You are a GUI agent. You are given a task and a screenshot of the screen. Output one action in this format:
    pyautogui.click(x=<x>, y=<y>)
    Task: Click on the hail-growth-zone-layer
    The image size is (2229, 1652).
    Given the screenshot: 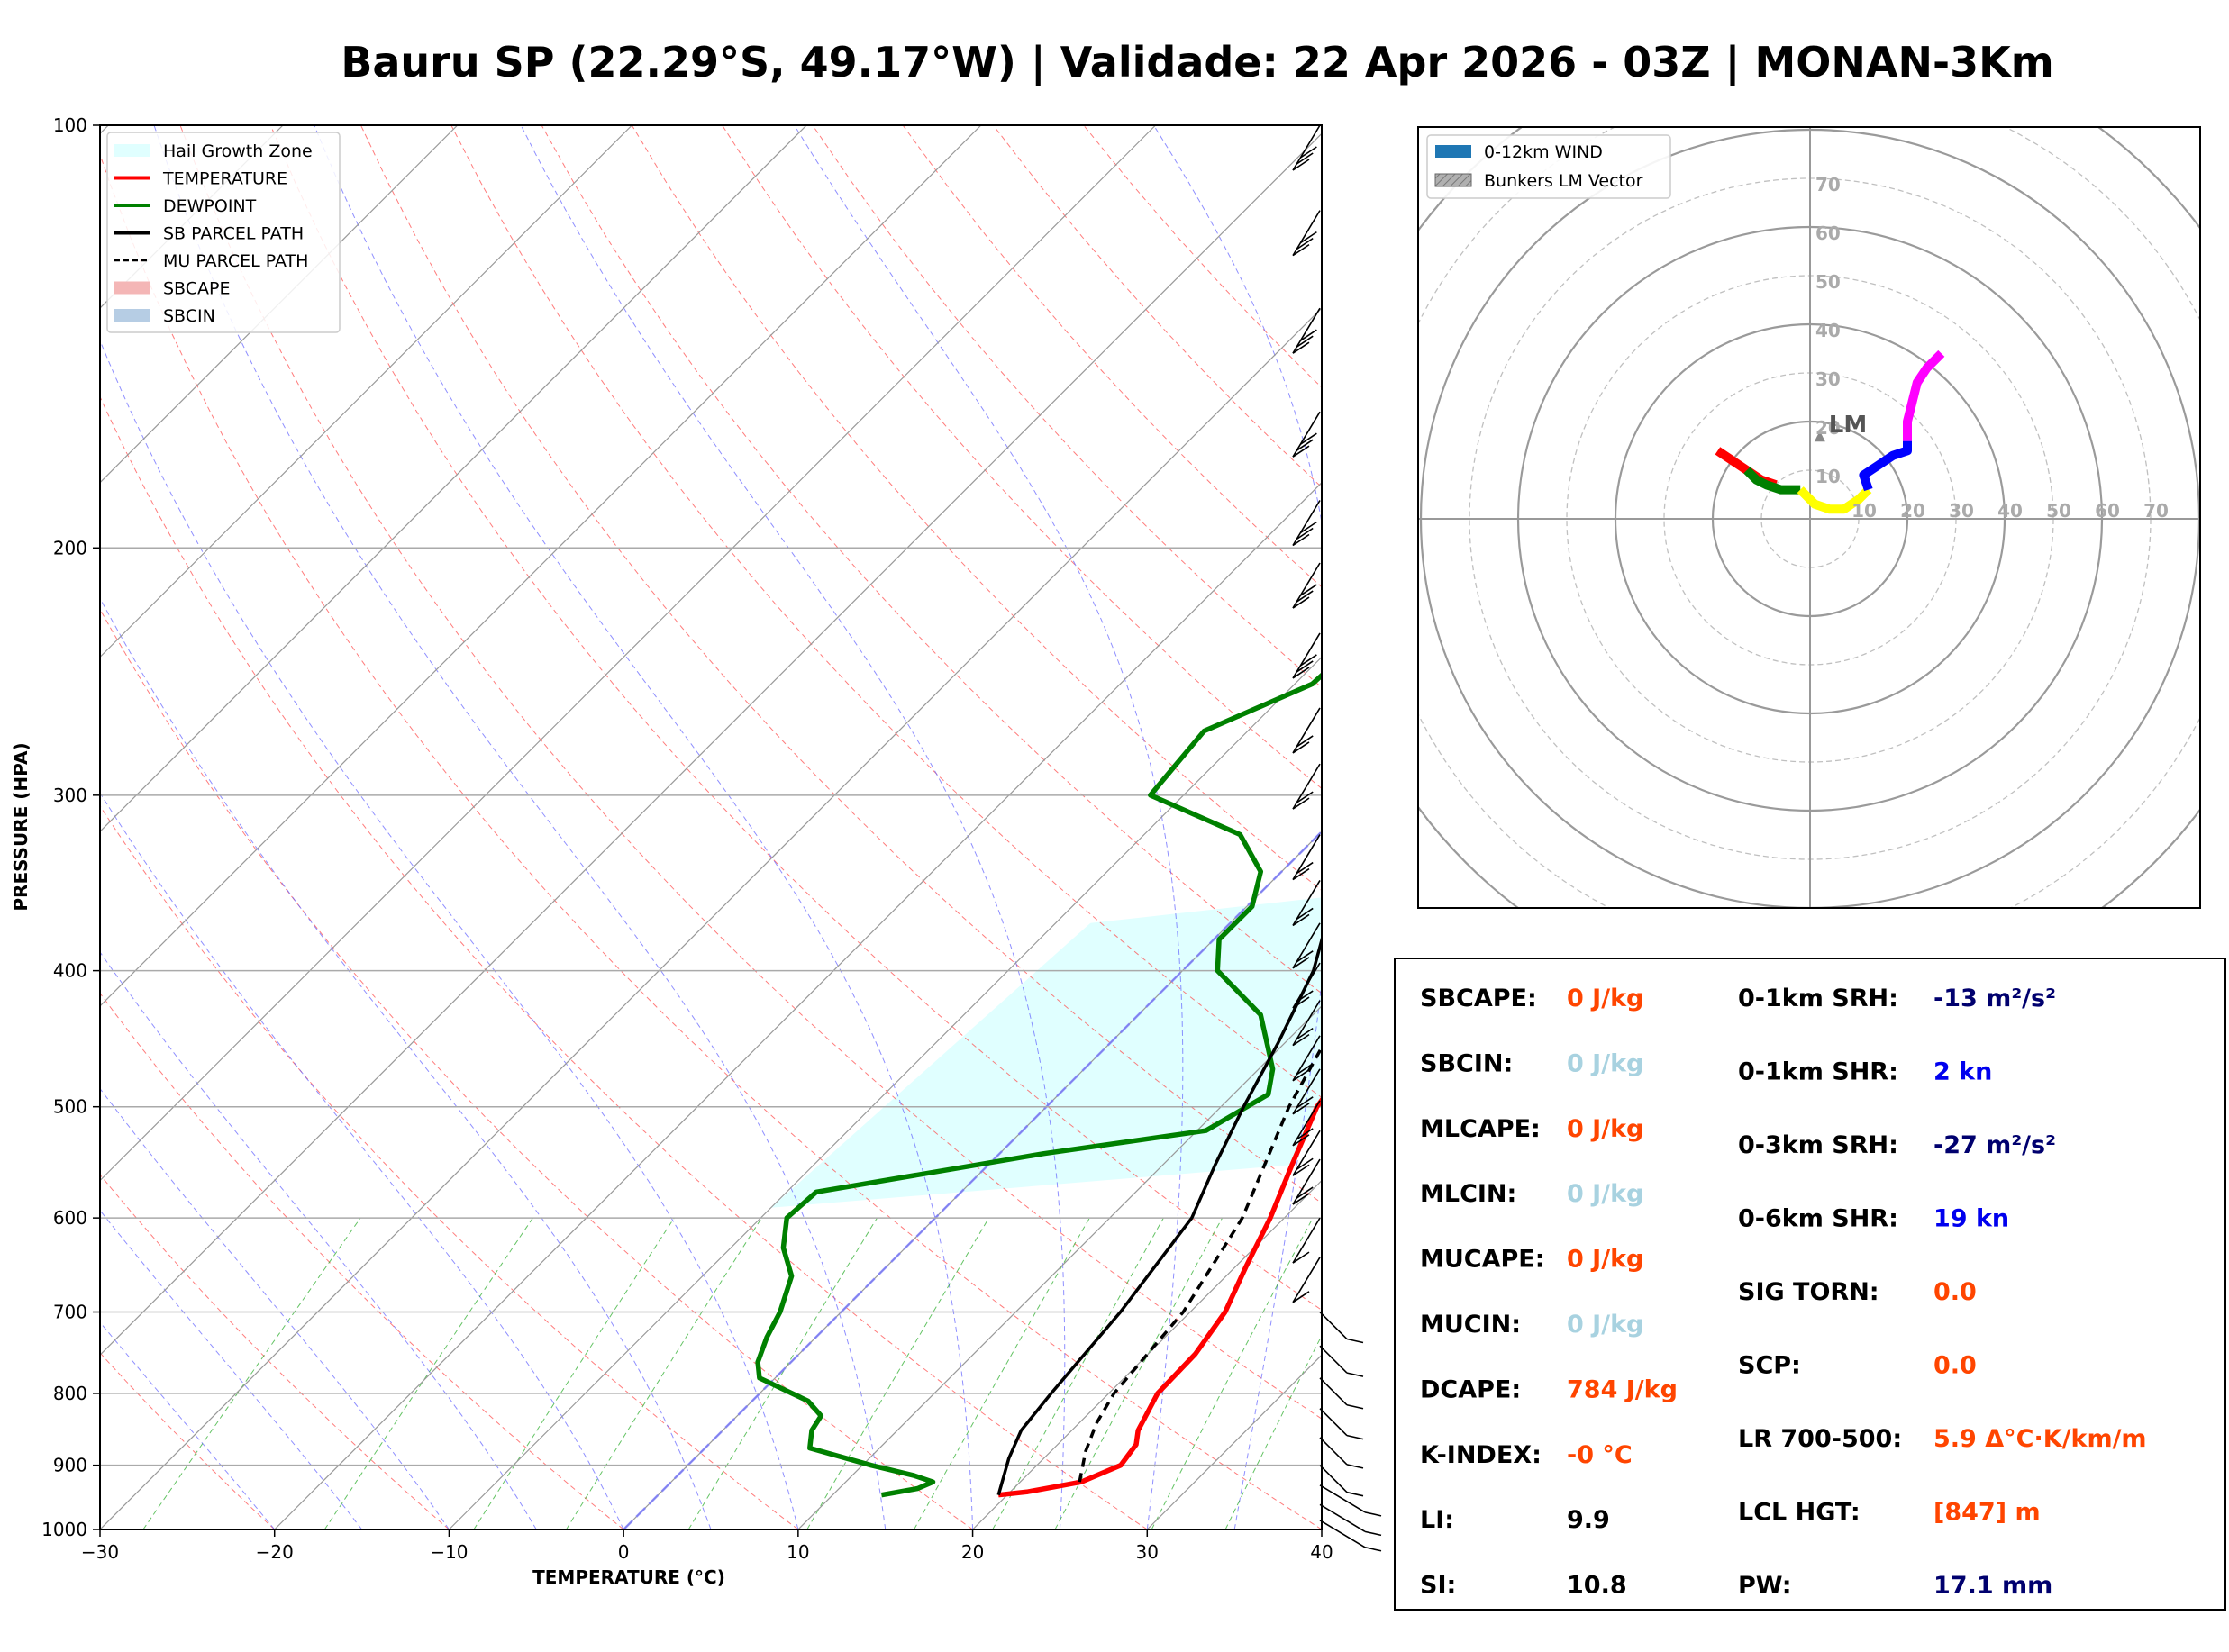 What is the action you would take?
    pyautogui.click(x=1046, y=1052)
    